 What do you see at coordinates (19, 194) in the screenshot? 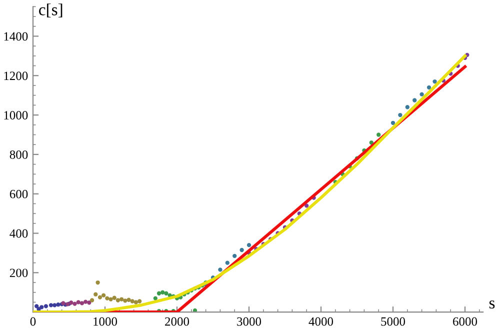
I see `y-tick-label: 600` at bounding box center [19, 194].